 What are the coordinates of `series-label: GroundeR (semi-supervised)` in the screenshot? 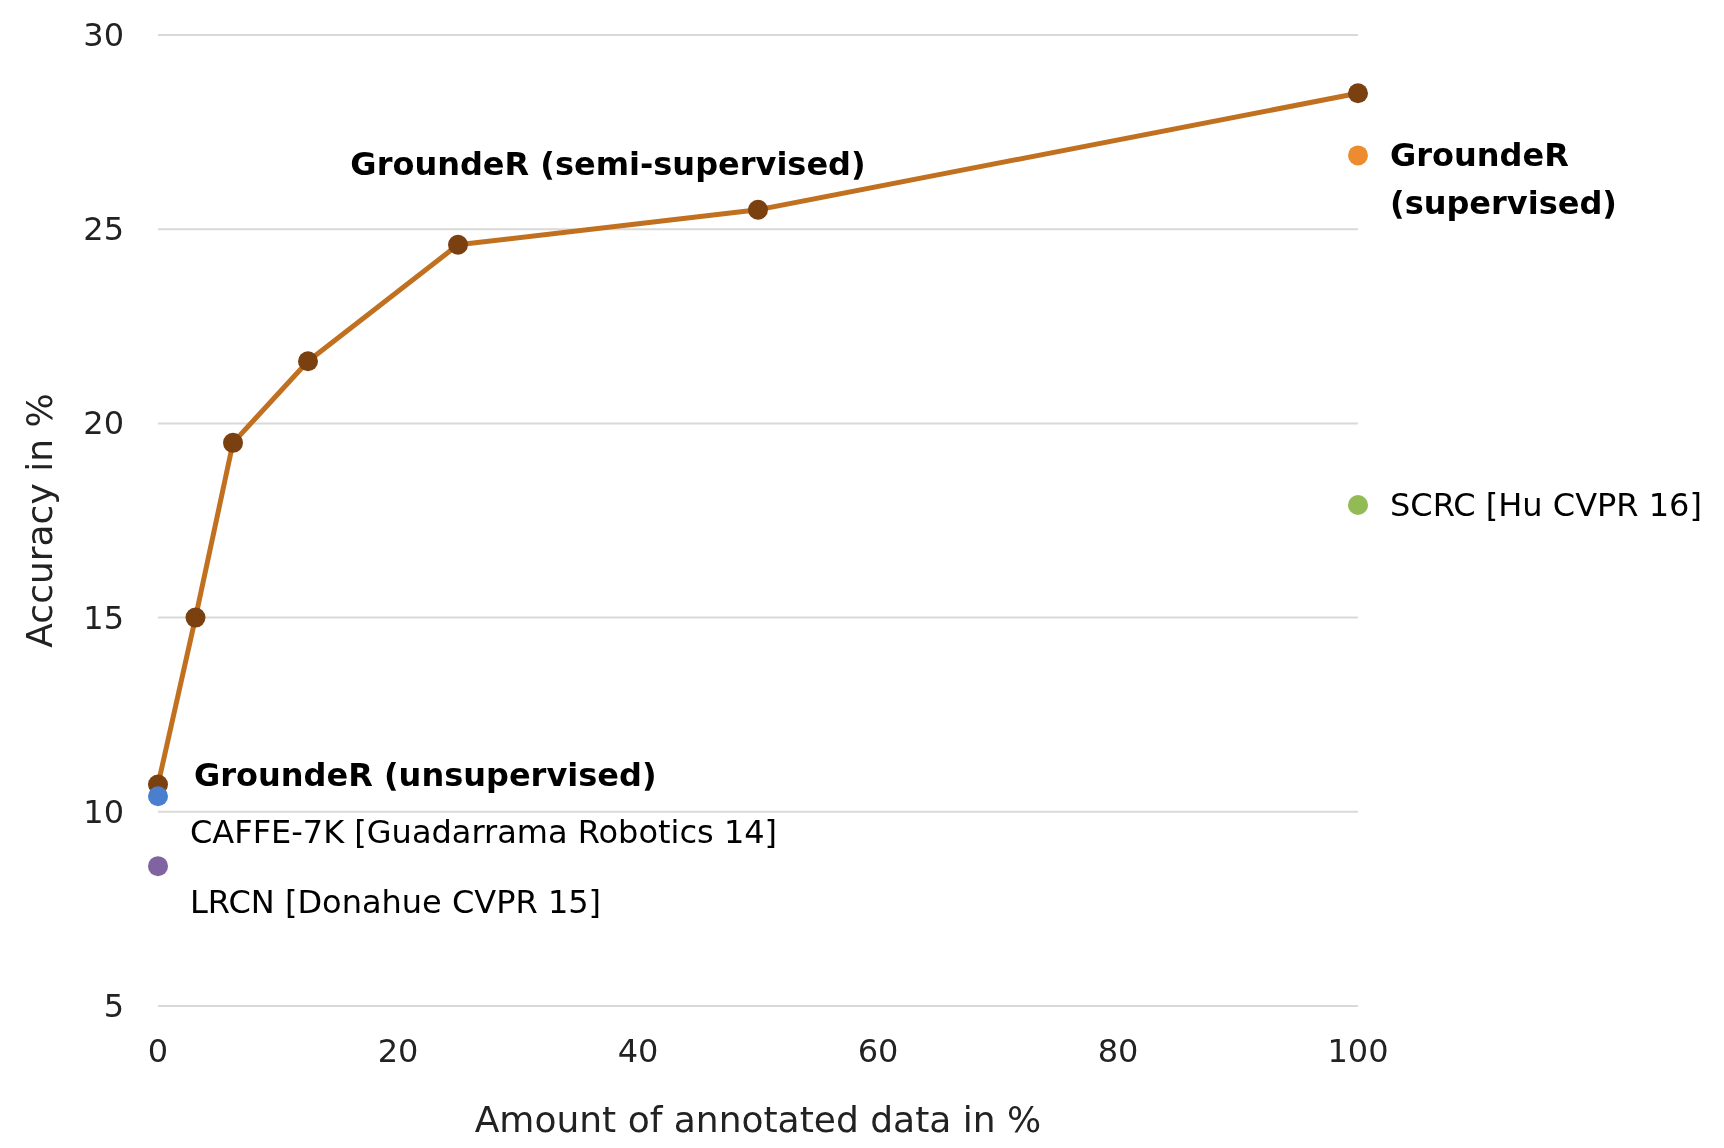 It's located at (608, 164).